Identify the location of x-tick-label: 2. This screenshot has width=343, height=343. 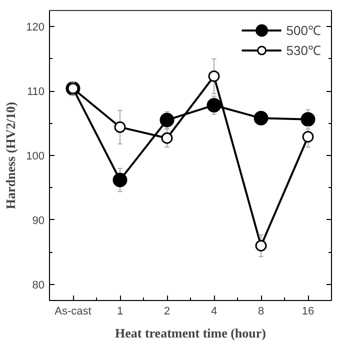
(167, 312).